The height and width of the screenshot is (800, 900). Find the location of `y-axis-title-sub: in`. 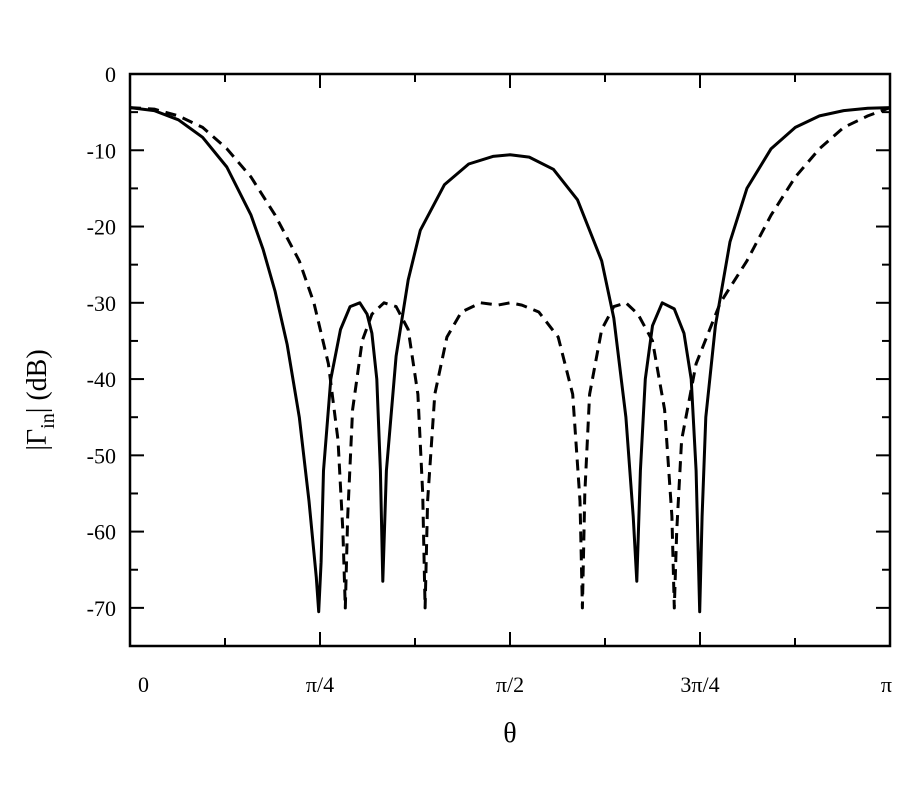

y-axis-title-sub: in is located at coordinates (48, 421).